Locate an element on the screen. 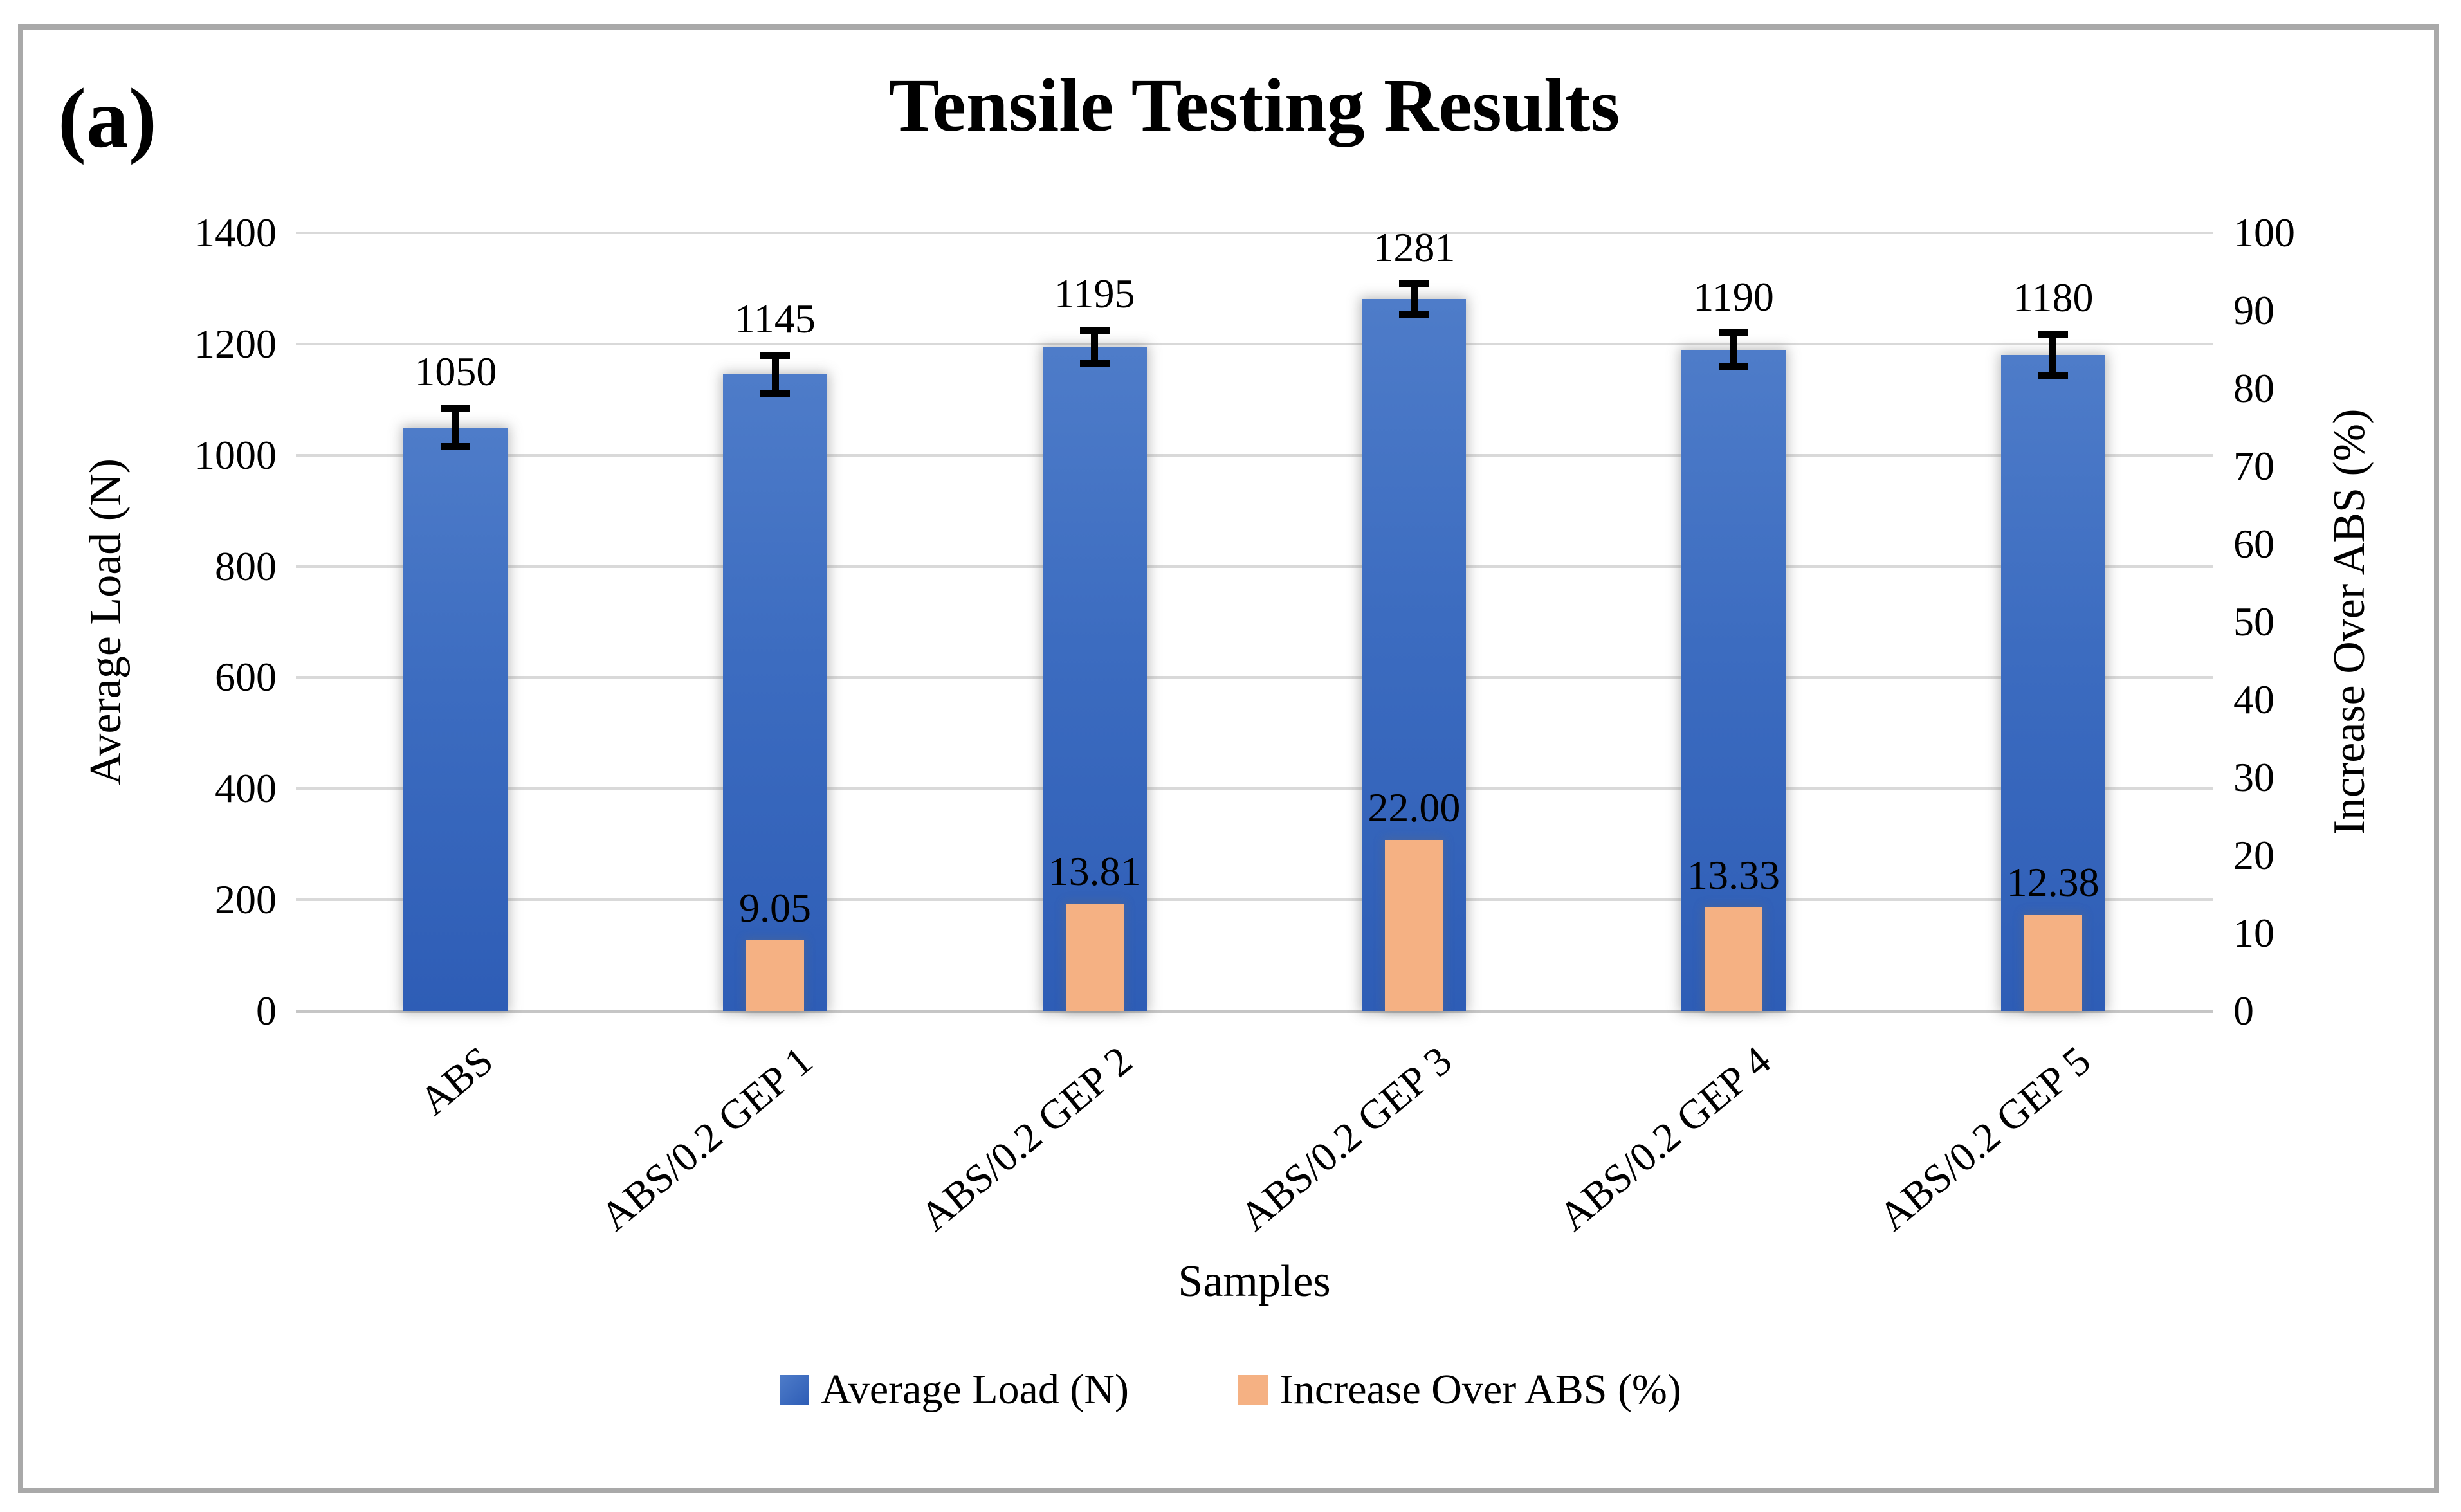  chart-title: Tensile Testing Results is located at coordinates (1254, 105).